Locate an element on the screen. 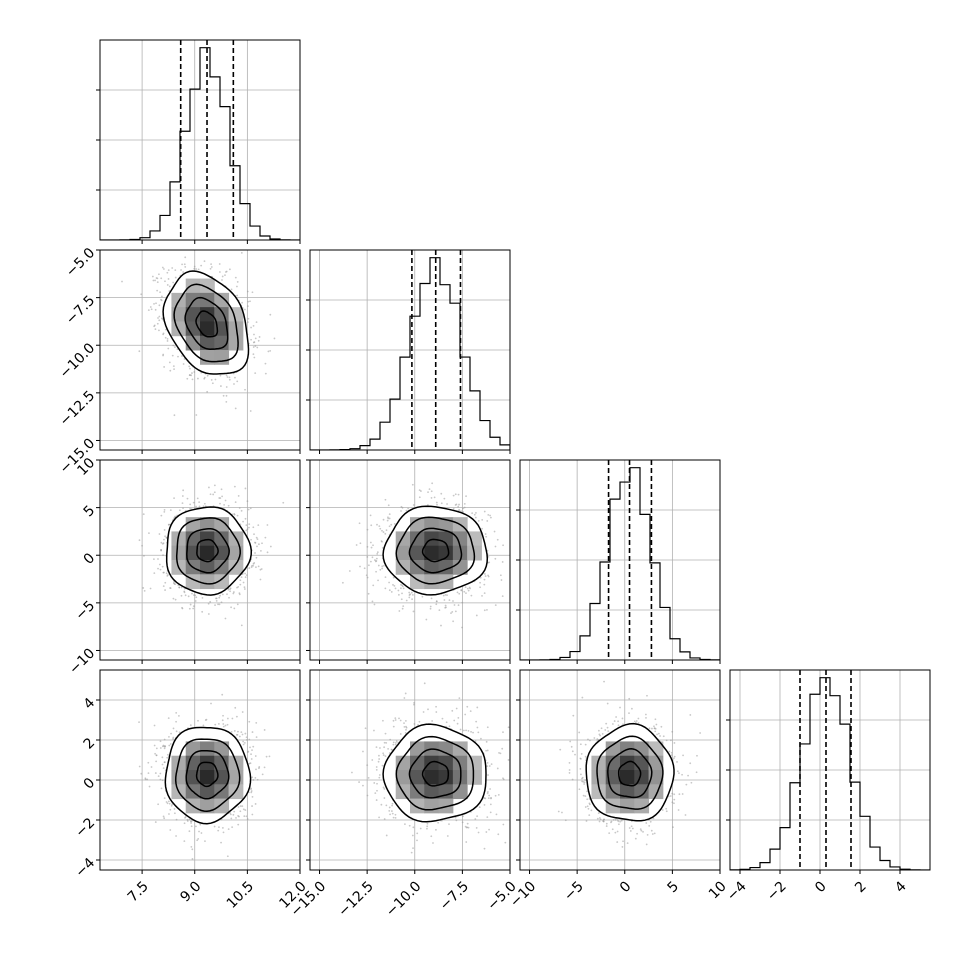  y-tick-label: −7.5 is located at coordinates (80, 310).